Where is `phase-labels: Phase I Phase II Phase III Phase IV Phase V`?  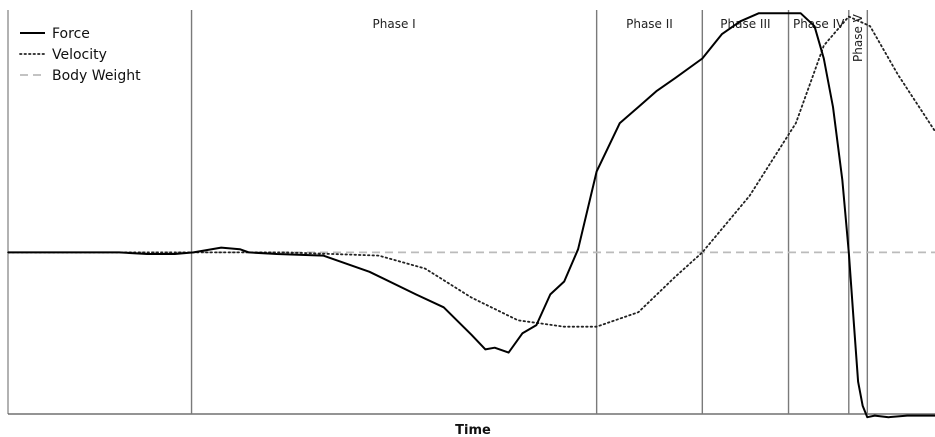 phase-labels: Phase I Phase II Phase III Phase IV Phase V is located at coordinates (619, 37).